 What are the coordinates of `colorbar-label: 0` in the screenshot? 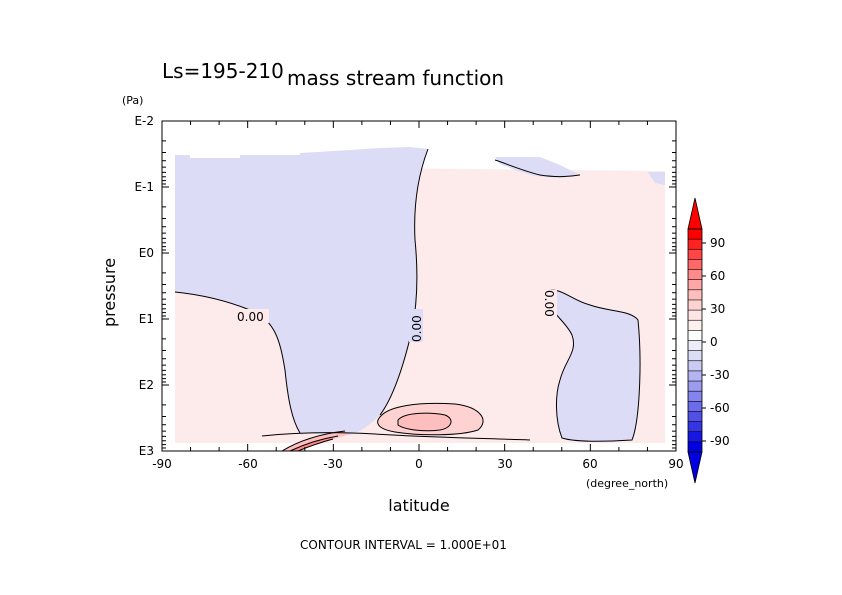 It's located at (714, 342).